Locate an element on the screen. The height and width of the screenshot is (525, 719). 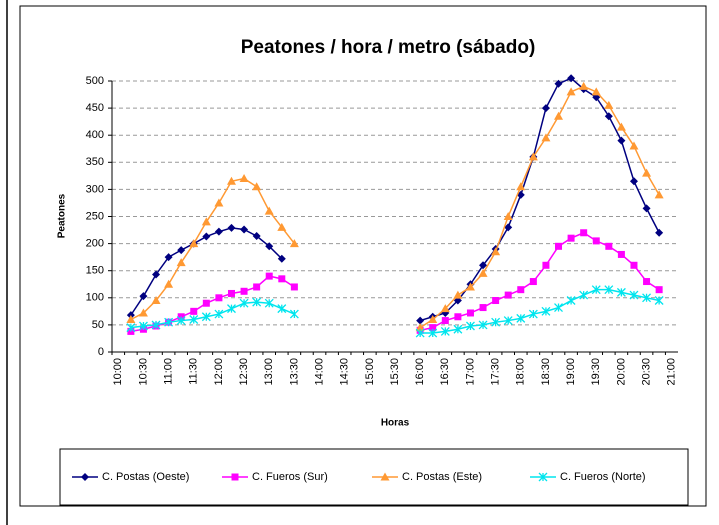
x-tick-label: 11:30 is located at coordinates (194, 371).